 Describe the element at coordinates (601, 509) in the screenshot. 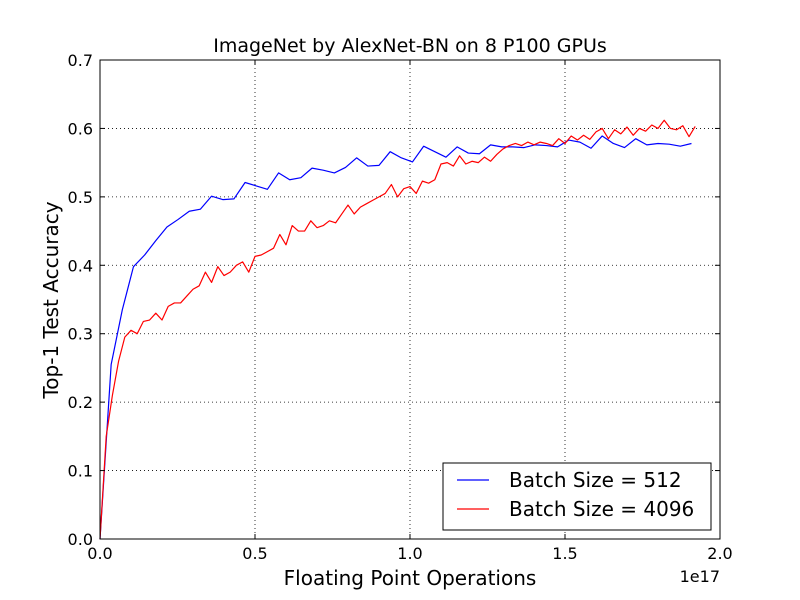

I see `legend-label-batch-4096: Batch Size = 4096` at that location.